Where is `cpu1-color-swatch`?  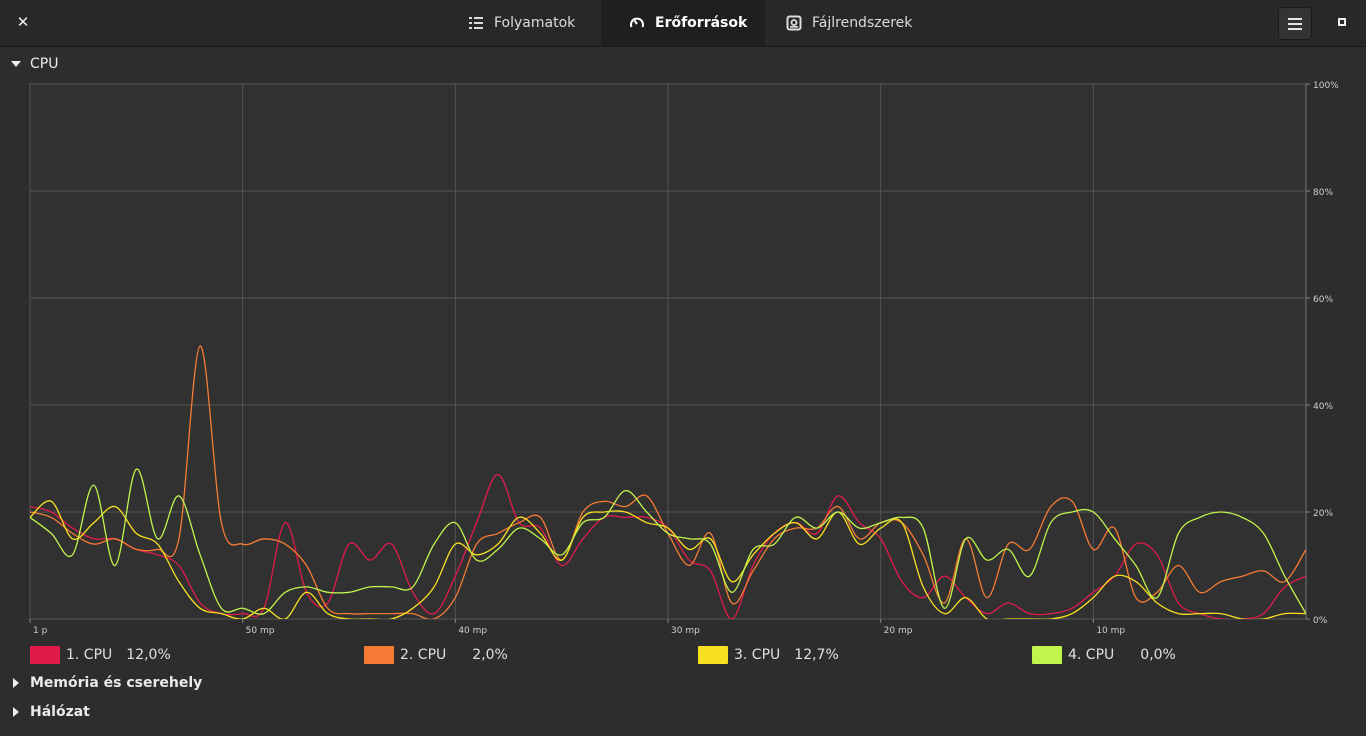
cpu1-color-swatch is located at coordinates (45, 655).